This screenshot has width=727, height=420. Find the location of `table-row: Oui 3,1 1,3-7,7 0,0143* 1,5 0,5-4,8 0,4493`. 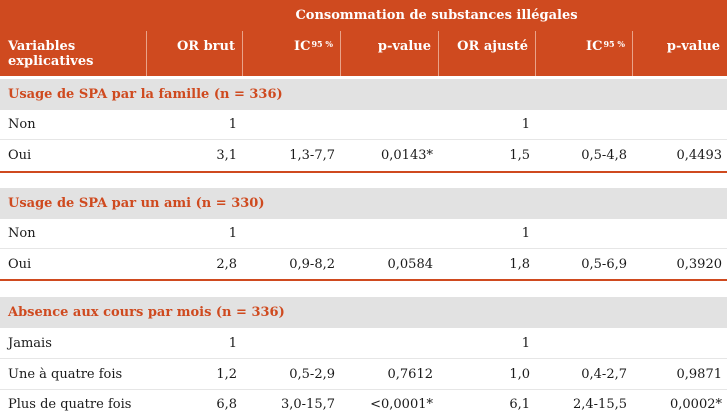

table-row: Oui 3,1 1,3-7,7 0,0143* 1,5 0,5-4,8 0,4493 is located at coordinates (363, 155).